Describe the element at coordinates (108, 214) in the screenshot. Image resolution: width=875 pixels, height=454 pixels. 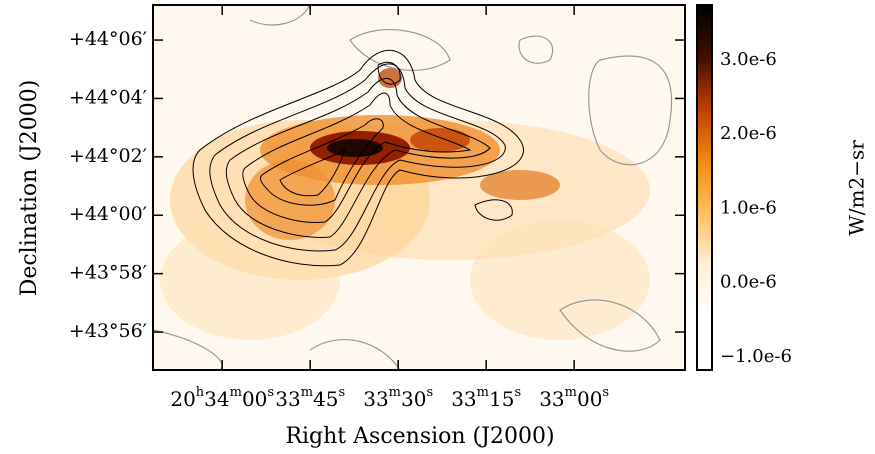
I see `y-tick-label: +44°00′` at that location.